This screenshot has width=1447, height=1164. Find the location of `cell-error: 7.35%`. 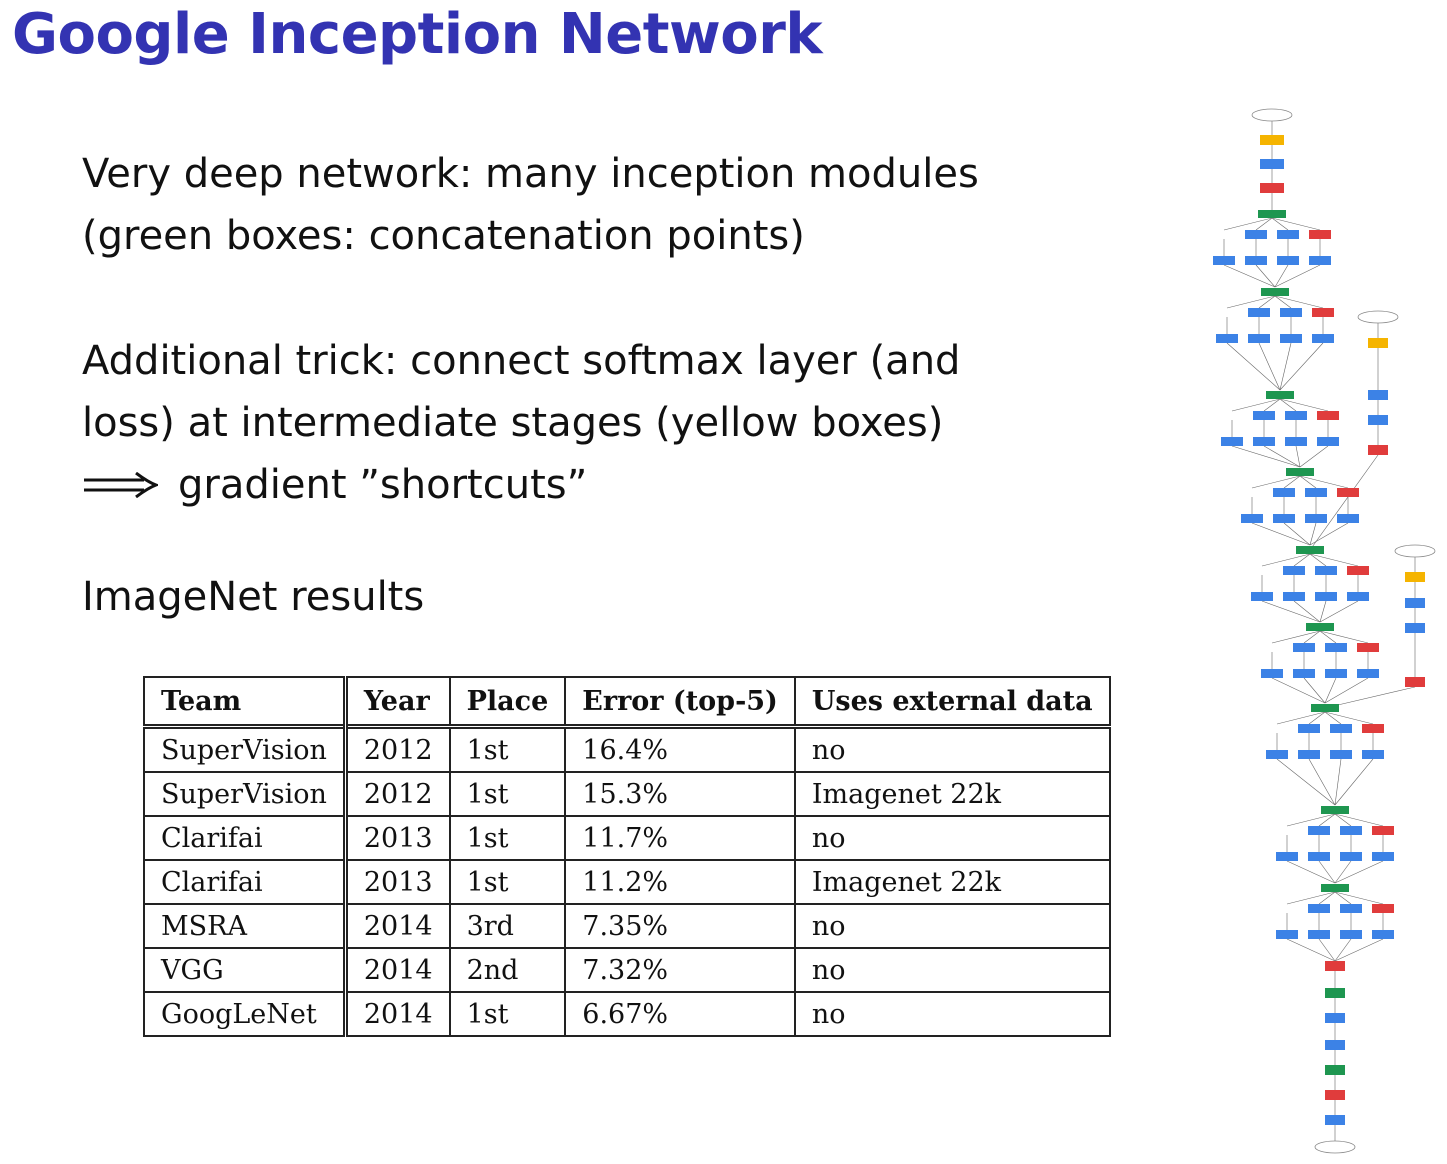

cell-error: 7.35% is located at coordinates (680, 926).